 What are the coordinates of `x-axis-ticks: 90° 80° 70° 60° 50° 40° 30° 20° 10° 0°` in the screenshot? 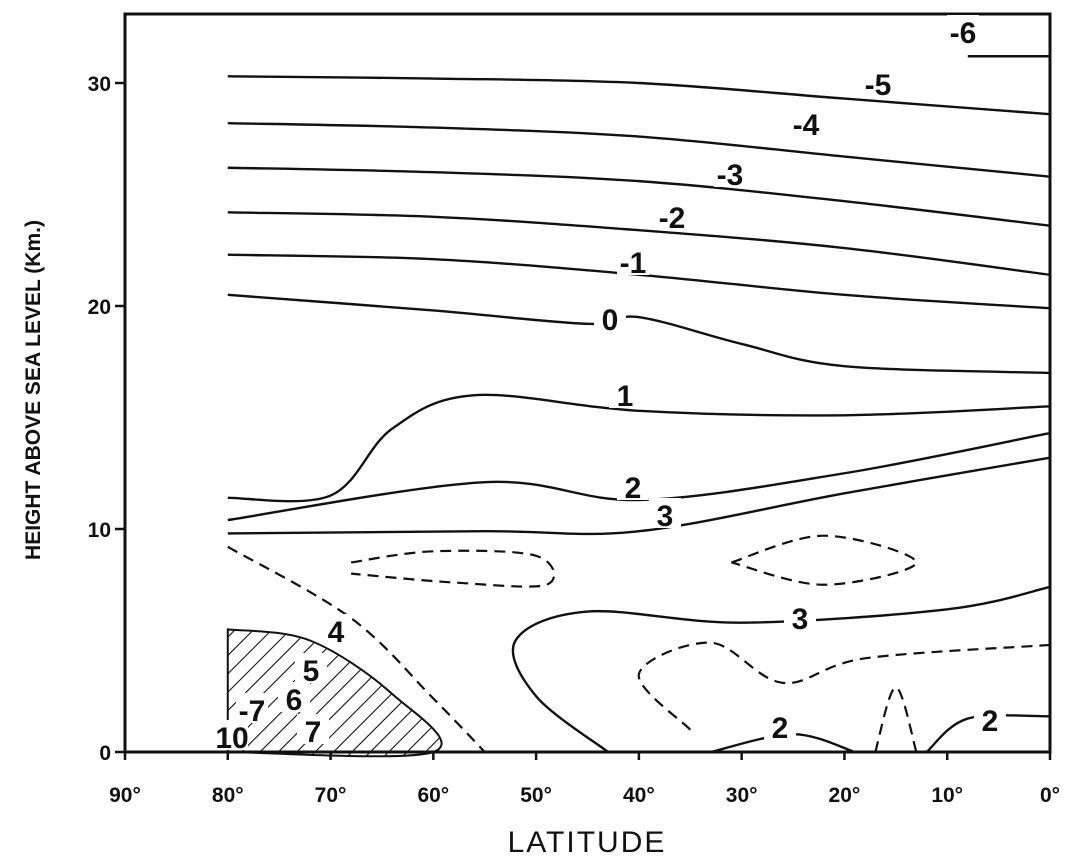 It's located at (584, 779).